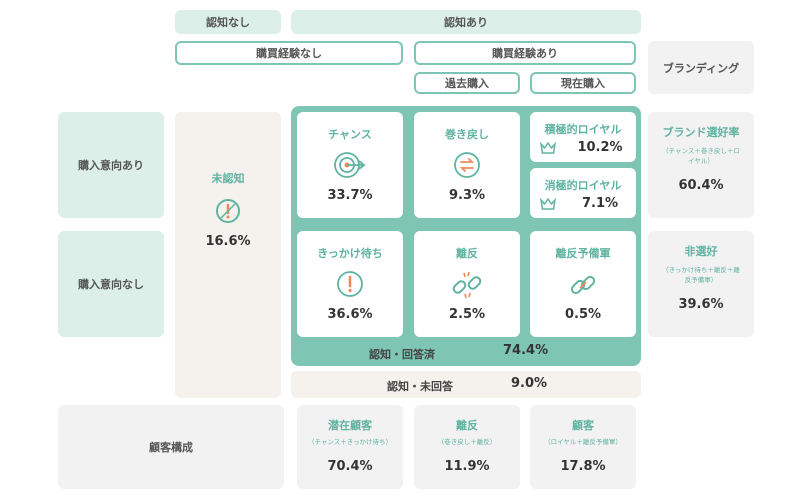 The height and width of the screenshot is (500, 790). Describe the element at coordinates (466, 384) in the screenshot. I see `aware-unanswered-bar: 認知・未回答 9.0%` at that location.